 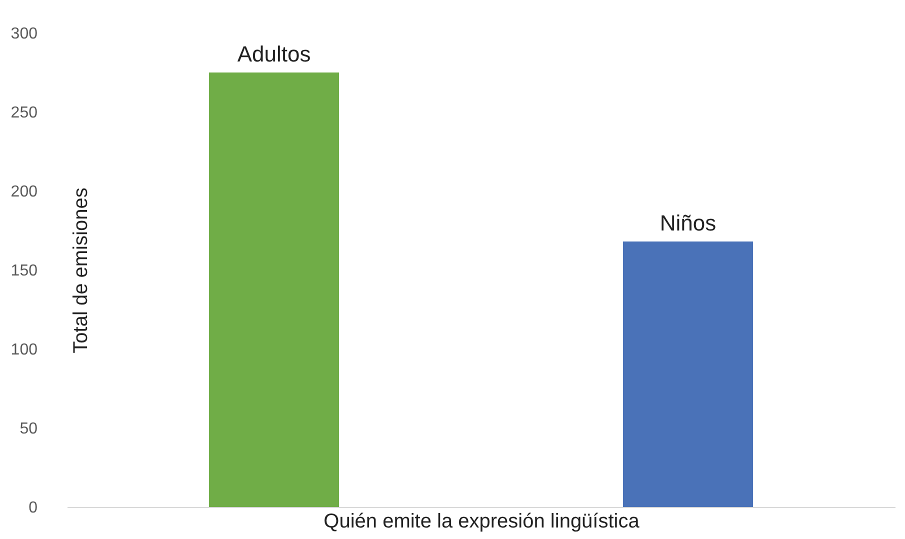 I want to click on y-tick-label: 100, so click(x=24, y=350).